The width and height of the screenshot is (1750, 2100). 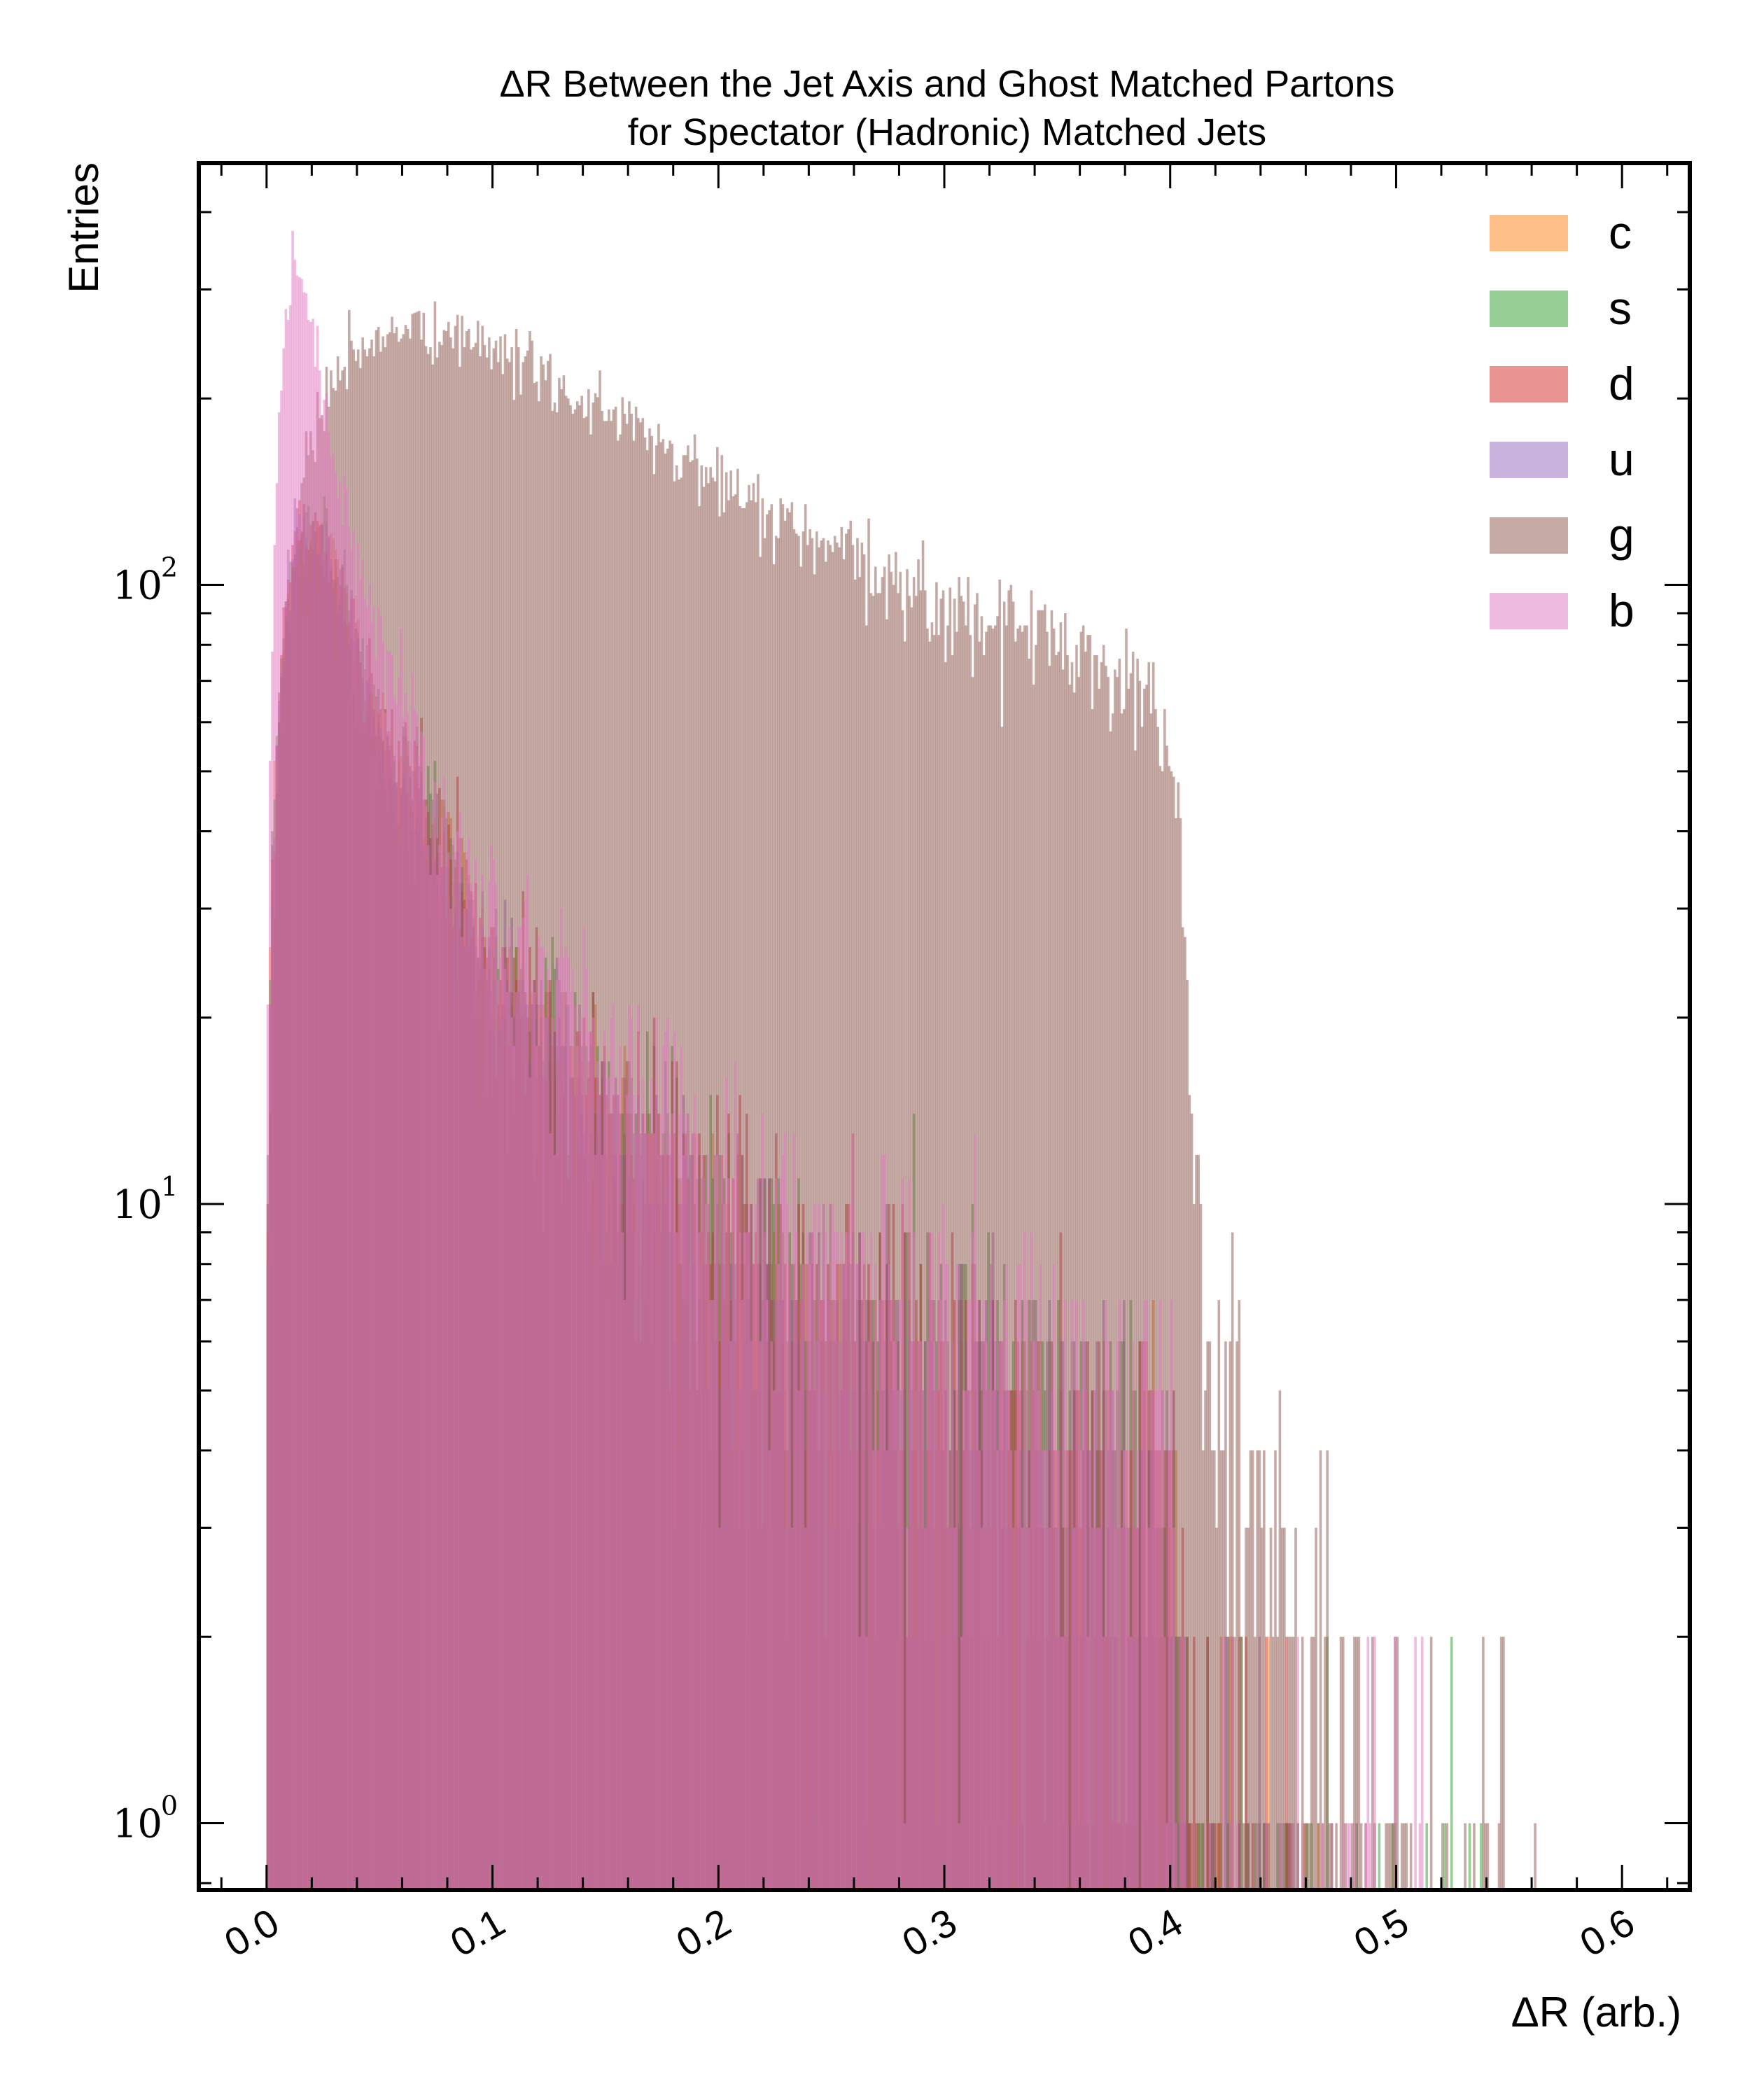 What do you see at coordinates (1481, 1856) in the screenshot?
I see `bar-s` at bounding box center [1481, 1856].